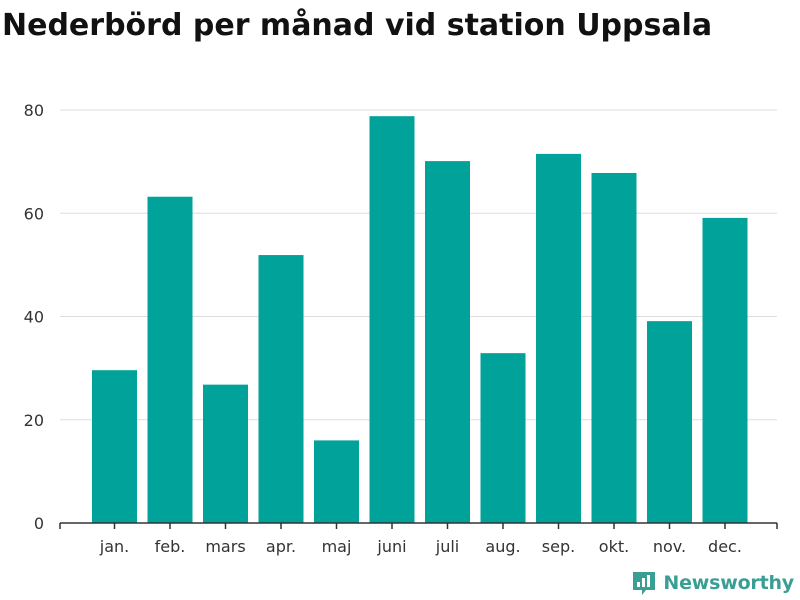 This screenshot has width=800, height=600. Describe the element at coordinates (357, 25) in the screenshot. I see `chart-title: Nederbörd per månad vid station Uppsala` at that location.